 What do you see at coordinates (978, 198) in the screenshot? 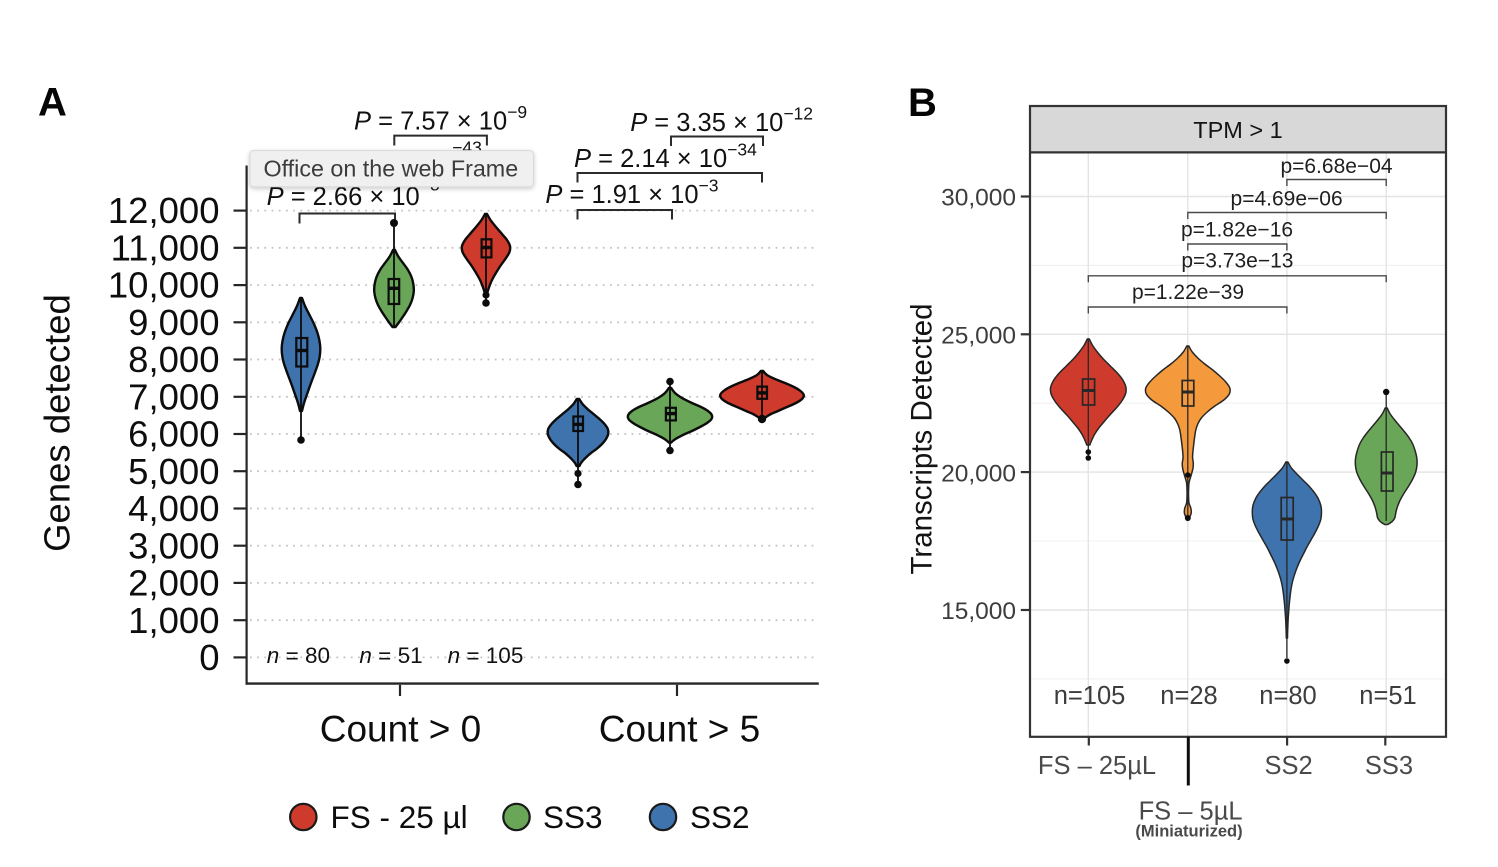
I see `svg-text: 30,000` at bounding box center [978, 198].